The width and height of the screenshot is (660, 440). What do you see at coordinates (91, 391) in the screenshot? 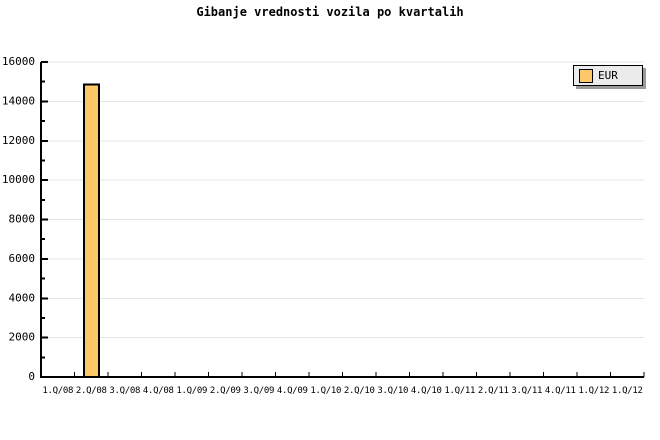
I see `x-tick-label: 2.Q/08` at bounding box center [91, 391].